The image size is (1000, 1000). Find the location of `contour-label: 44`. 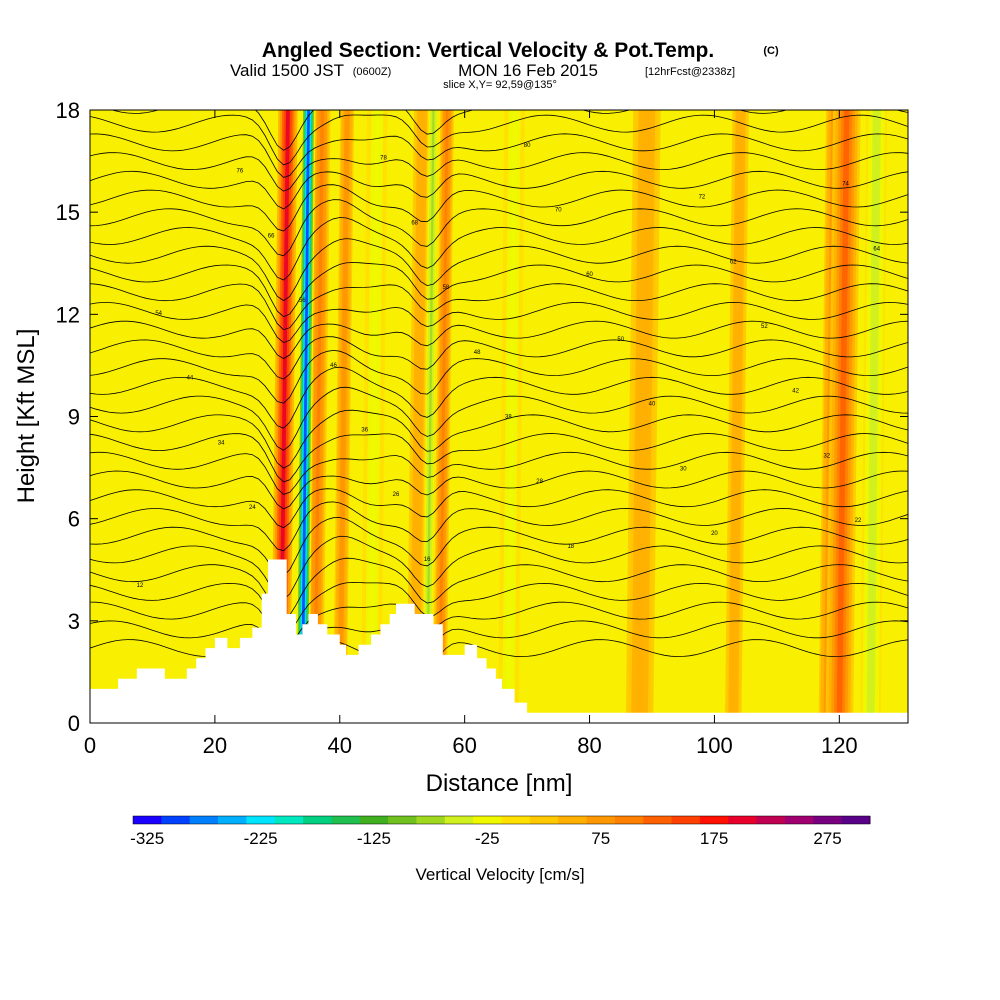

contour-label: 44 is located at coordinates (190, 379).